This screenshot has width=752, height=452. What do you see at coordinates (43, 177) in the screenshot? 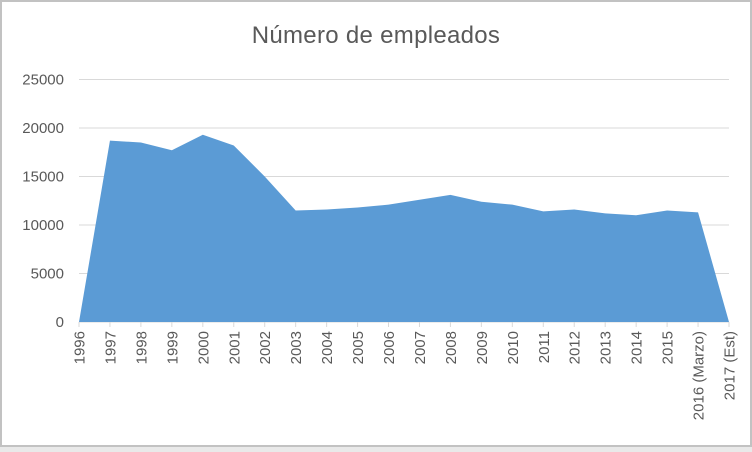
I see `y-axis-tick-label: 15000` at bounding box center [43, 177].